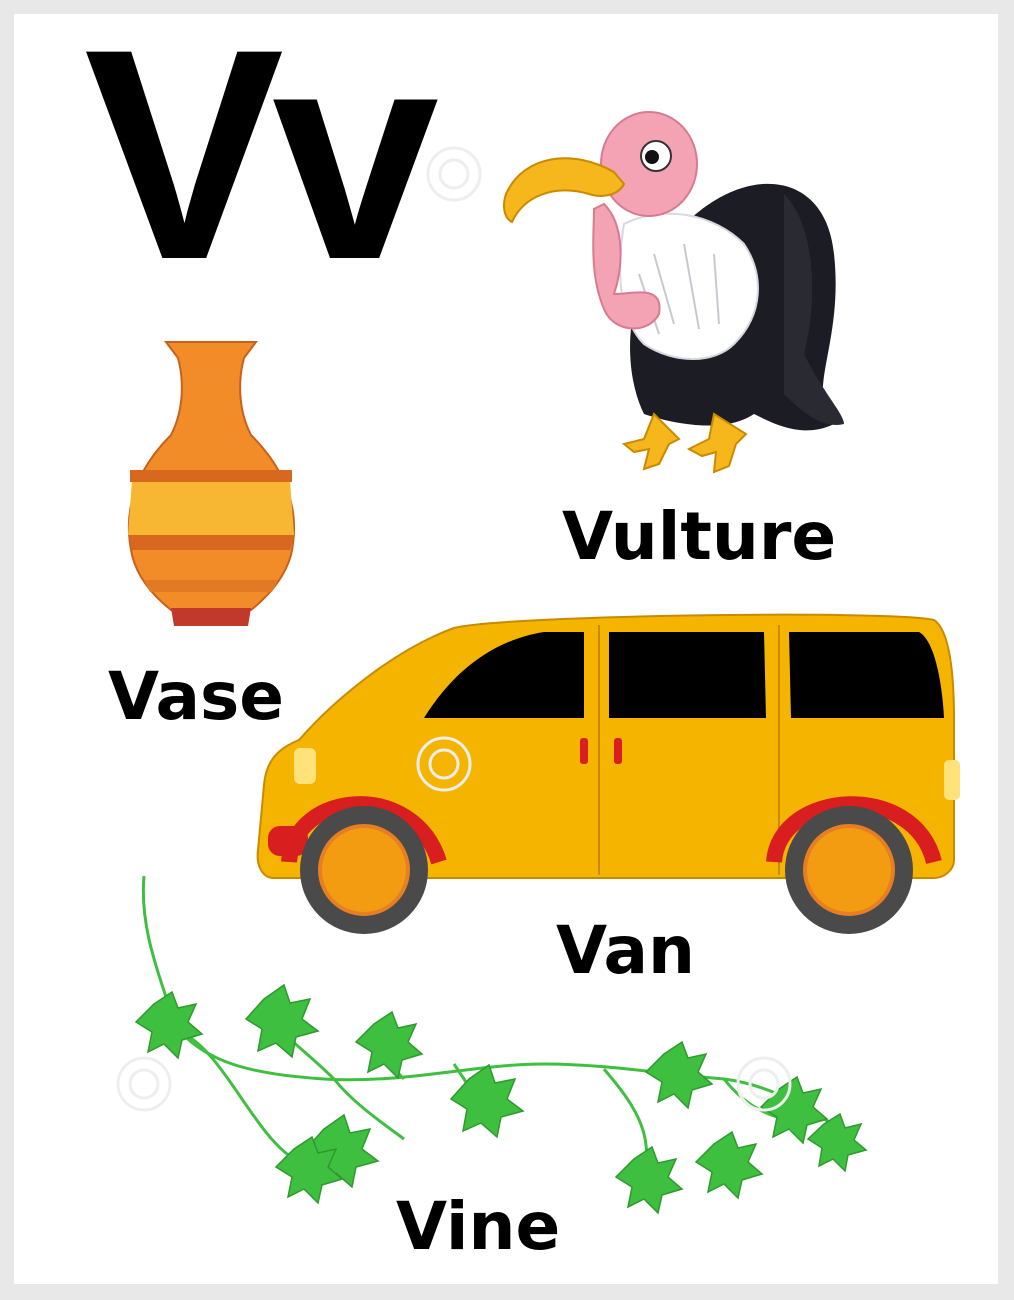 The height and width of the screenshot is (1300, 1014). I want to click on vulture-label: Vulture, so click(699, 536).